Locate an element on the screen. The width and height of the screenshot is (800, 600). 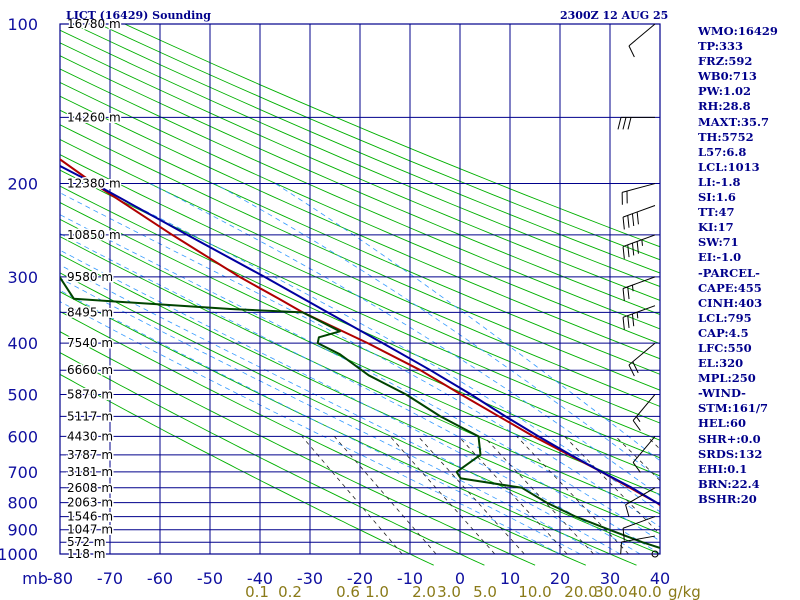
pressure-tick-label: 300 is located at coordinates (22, 277).